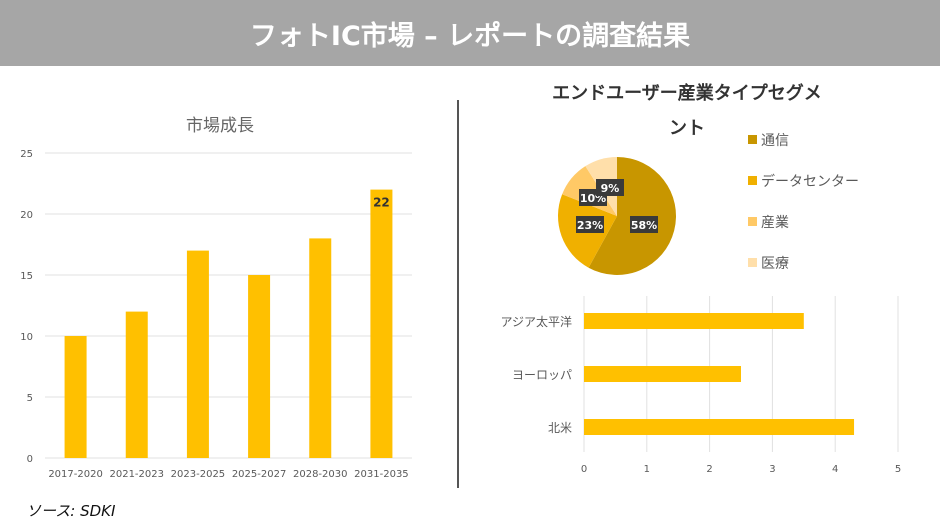 Image resolution: width=940 pixels, height=529 pixels. What do you see at coordinates (584, 469) in the screenshot?
I see `x-tick-label: 0` at bounding box center [584, 469].